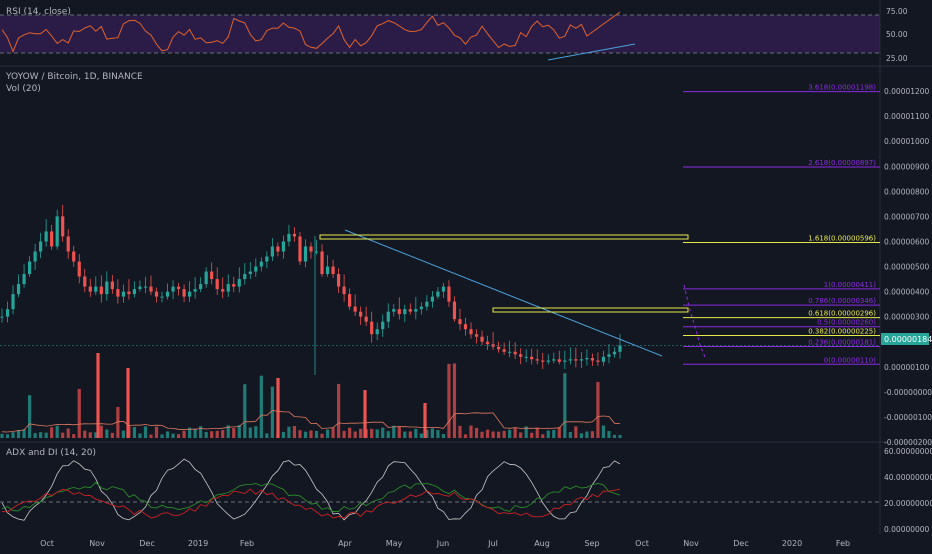  I want to click on time-tick-label: May, so click(394, 543).